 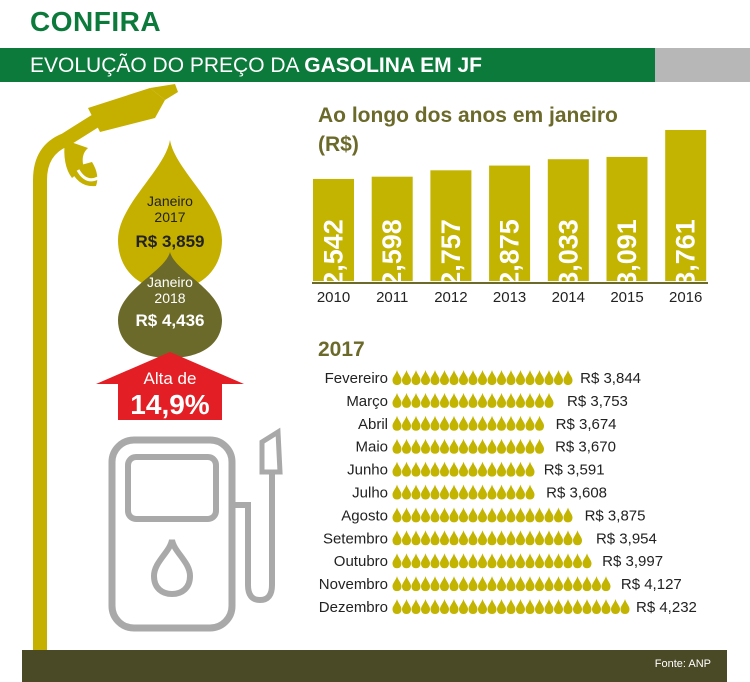 What do you see at coordinates (597, 401) in the screenshot?
I see `month-value-label: R$ 3,753` at bounding box center [597, 401].